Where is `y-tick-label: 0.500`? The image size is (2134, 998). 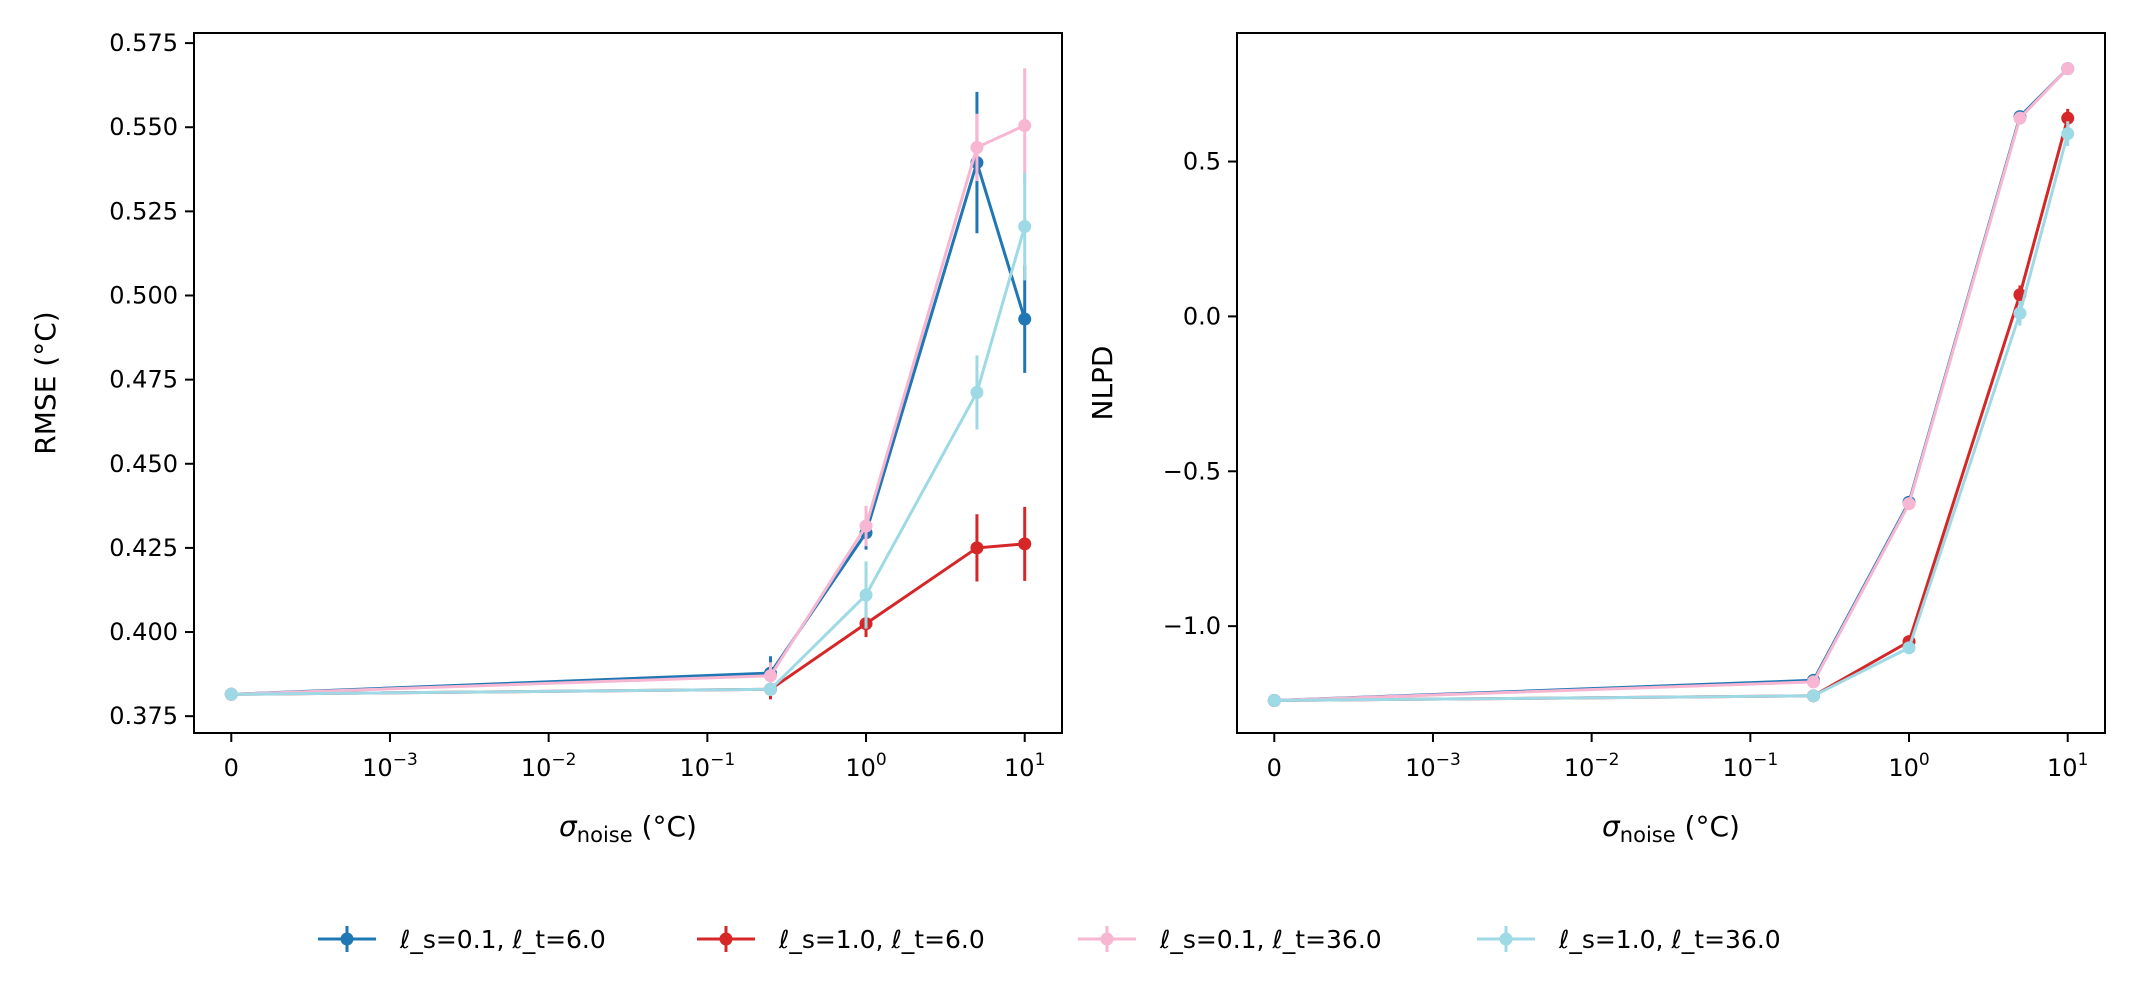 y-tick-label: 0.500 is located at coordinates (143, 296).